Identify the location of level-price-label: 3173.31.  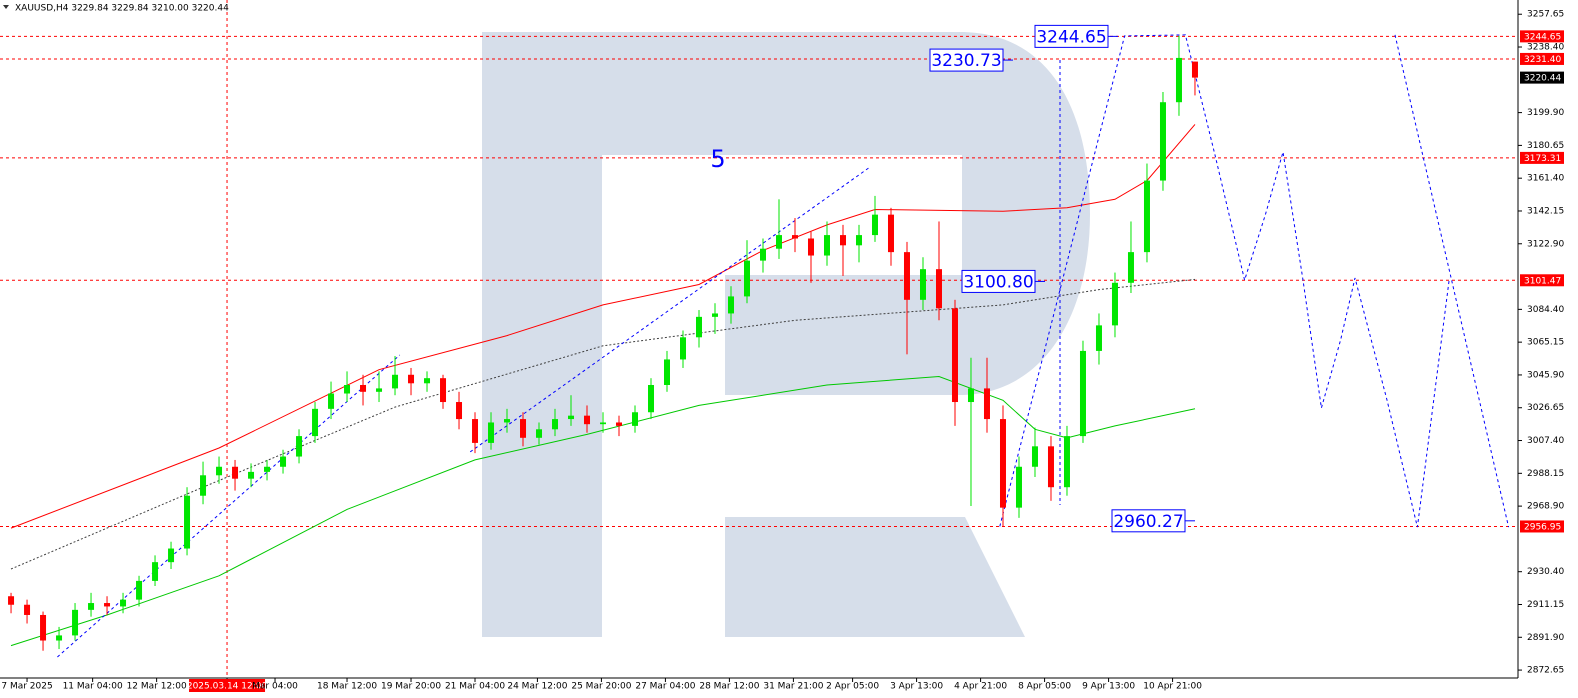
(1542, 159).